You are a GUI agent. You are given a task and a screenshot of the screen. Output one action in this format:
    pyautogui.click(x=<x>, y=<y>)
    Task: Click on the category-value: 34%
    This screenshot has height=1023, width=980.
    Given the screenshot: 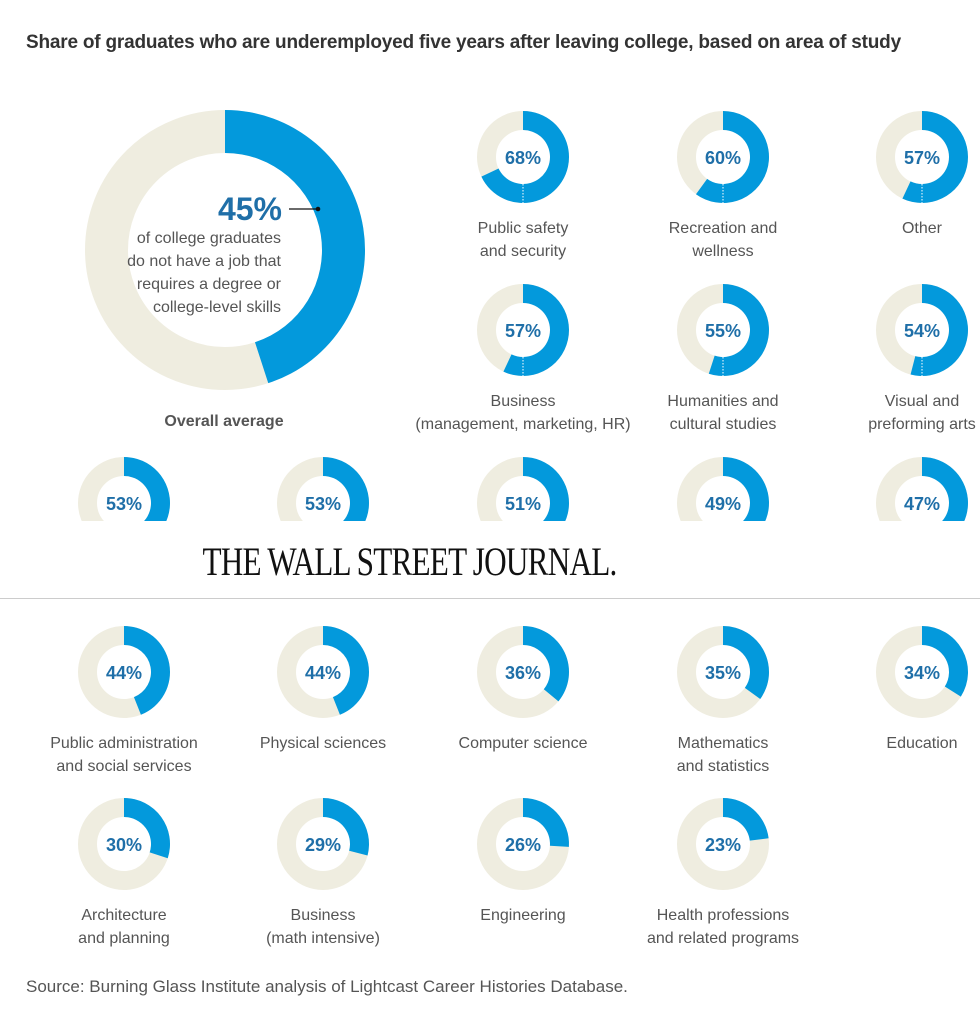 What is the action you would take?
    pyautogui.click(x=922, y=673)
    